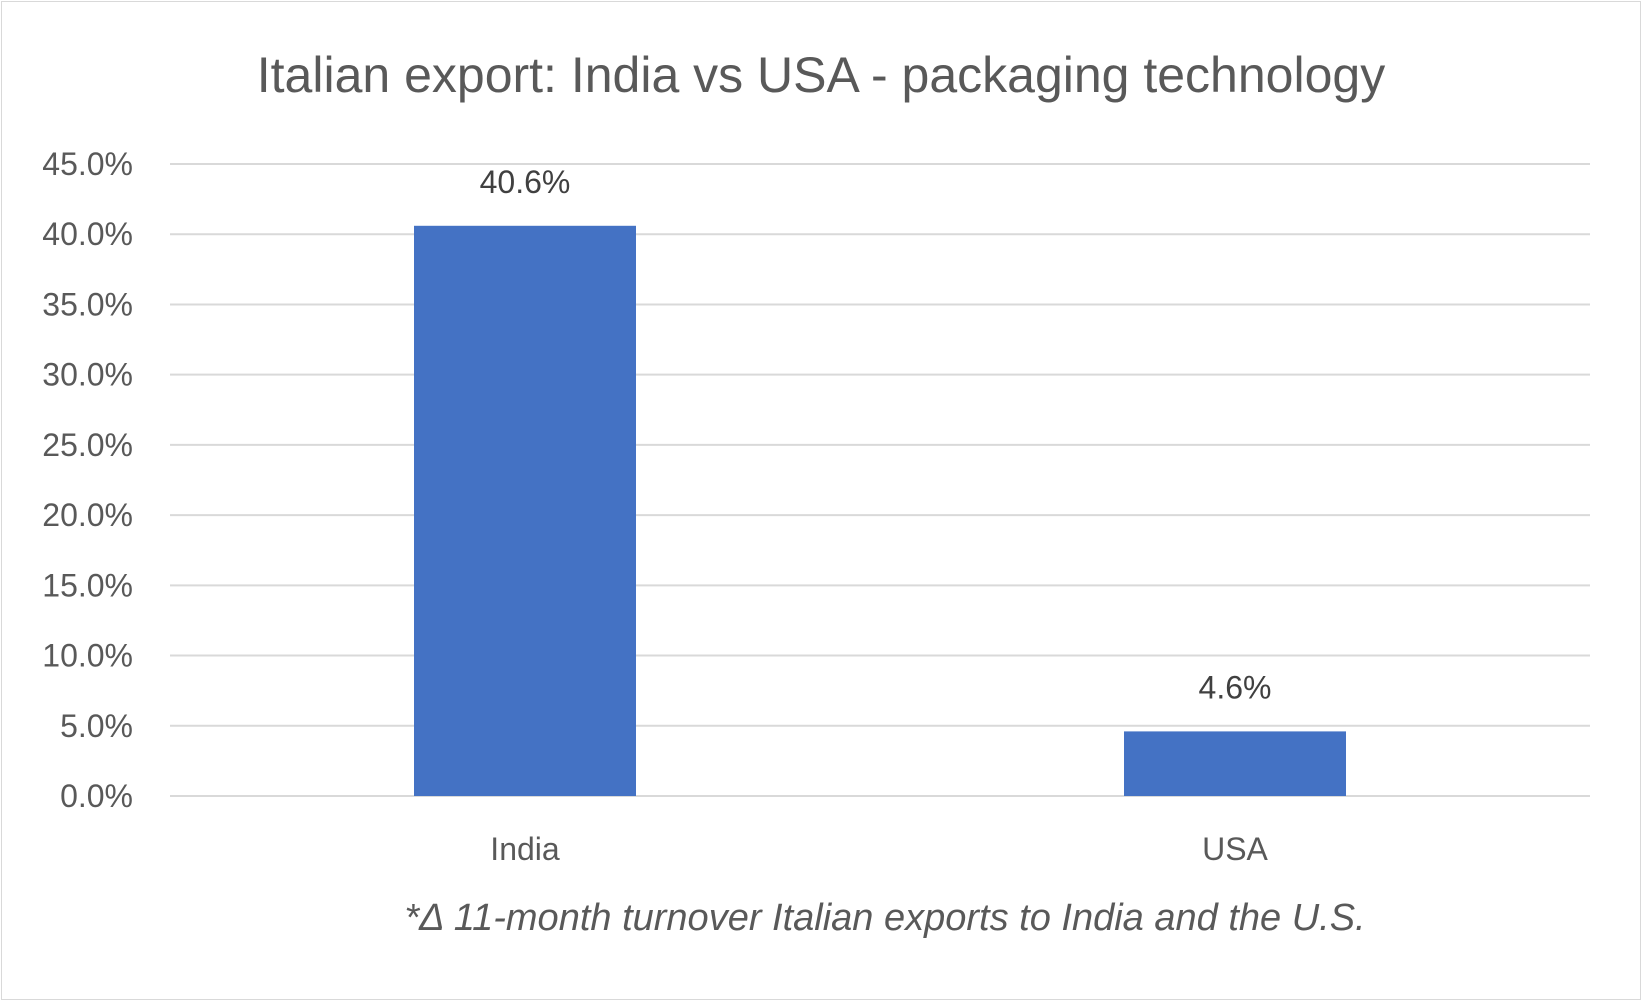 The width and height of the screenshot is (1642, 1001). I want to click on x-axis-ticks: India USA, so click(879, 849).